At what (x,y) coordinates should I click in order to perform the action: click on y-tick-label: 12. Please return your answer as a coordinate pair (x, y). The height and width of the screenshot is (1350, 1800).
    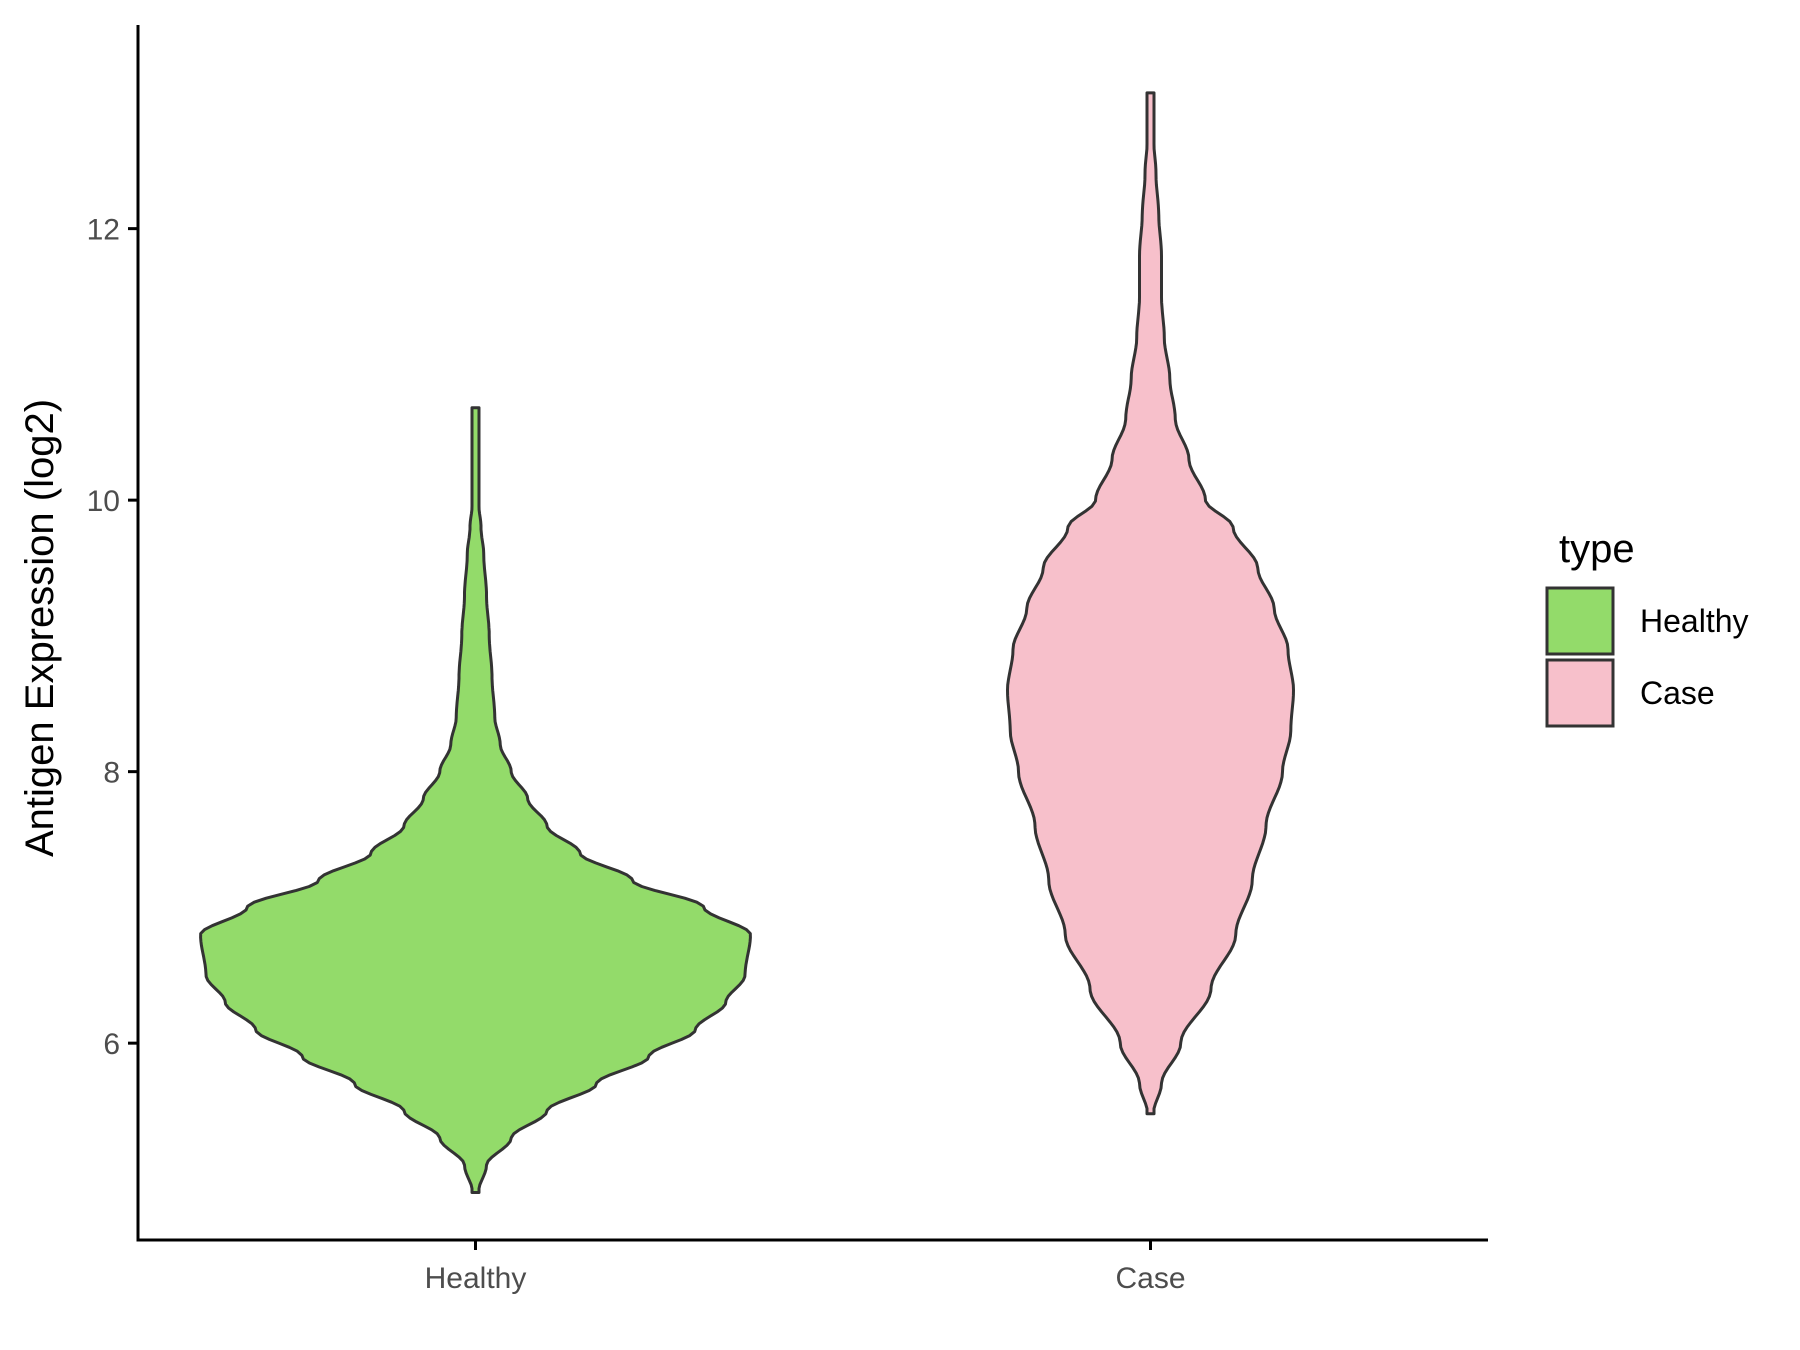
    Looking at the image, I should click on (103, 230).